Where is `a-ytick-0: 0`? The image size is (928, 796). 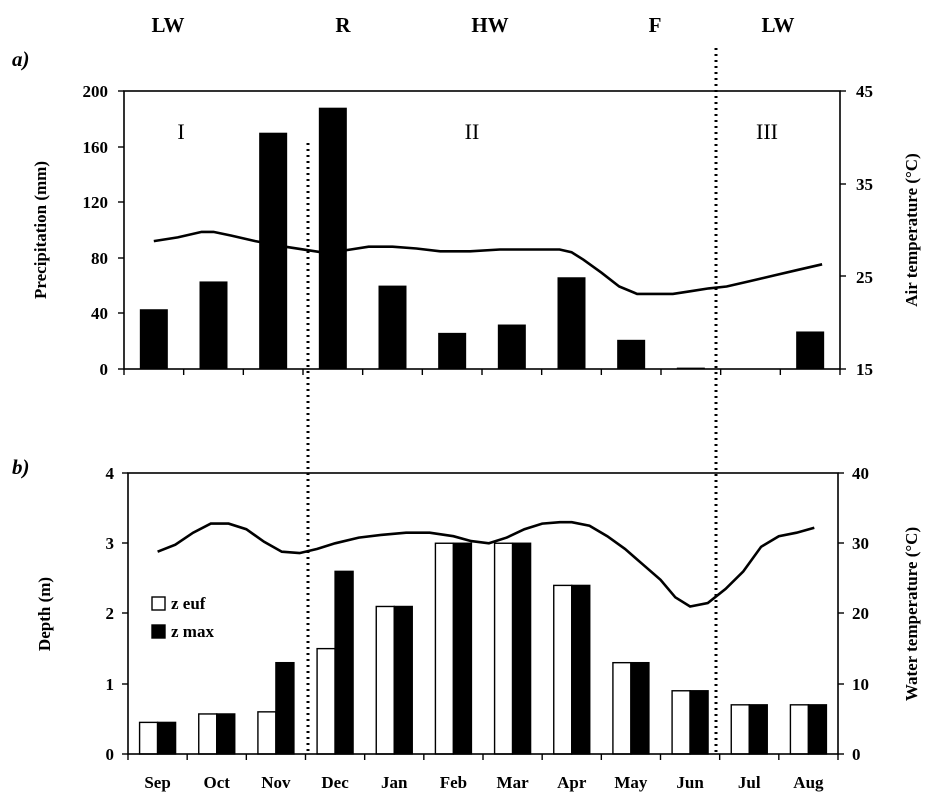 a-ytick-0: 0 is located at coordinates (104, 369).